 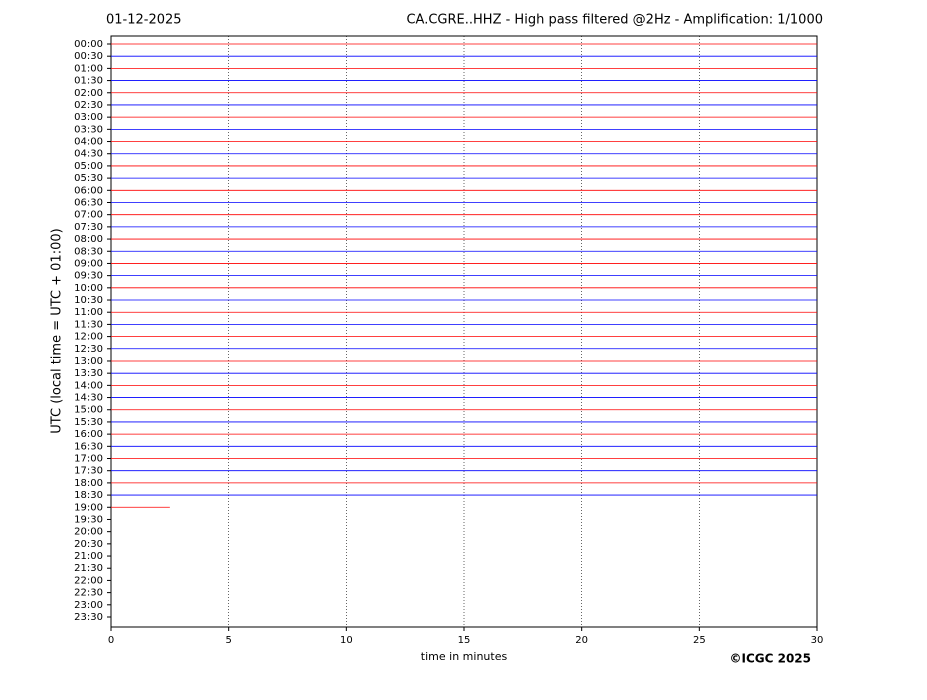 What do you see at coordinates (88, 337) in the screenshot?
I see `y-tick-label: 12:00` at bounding box center [88, 337].